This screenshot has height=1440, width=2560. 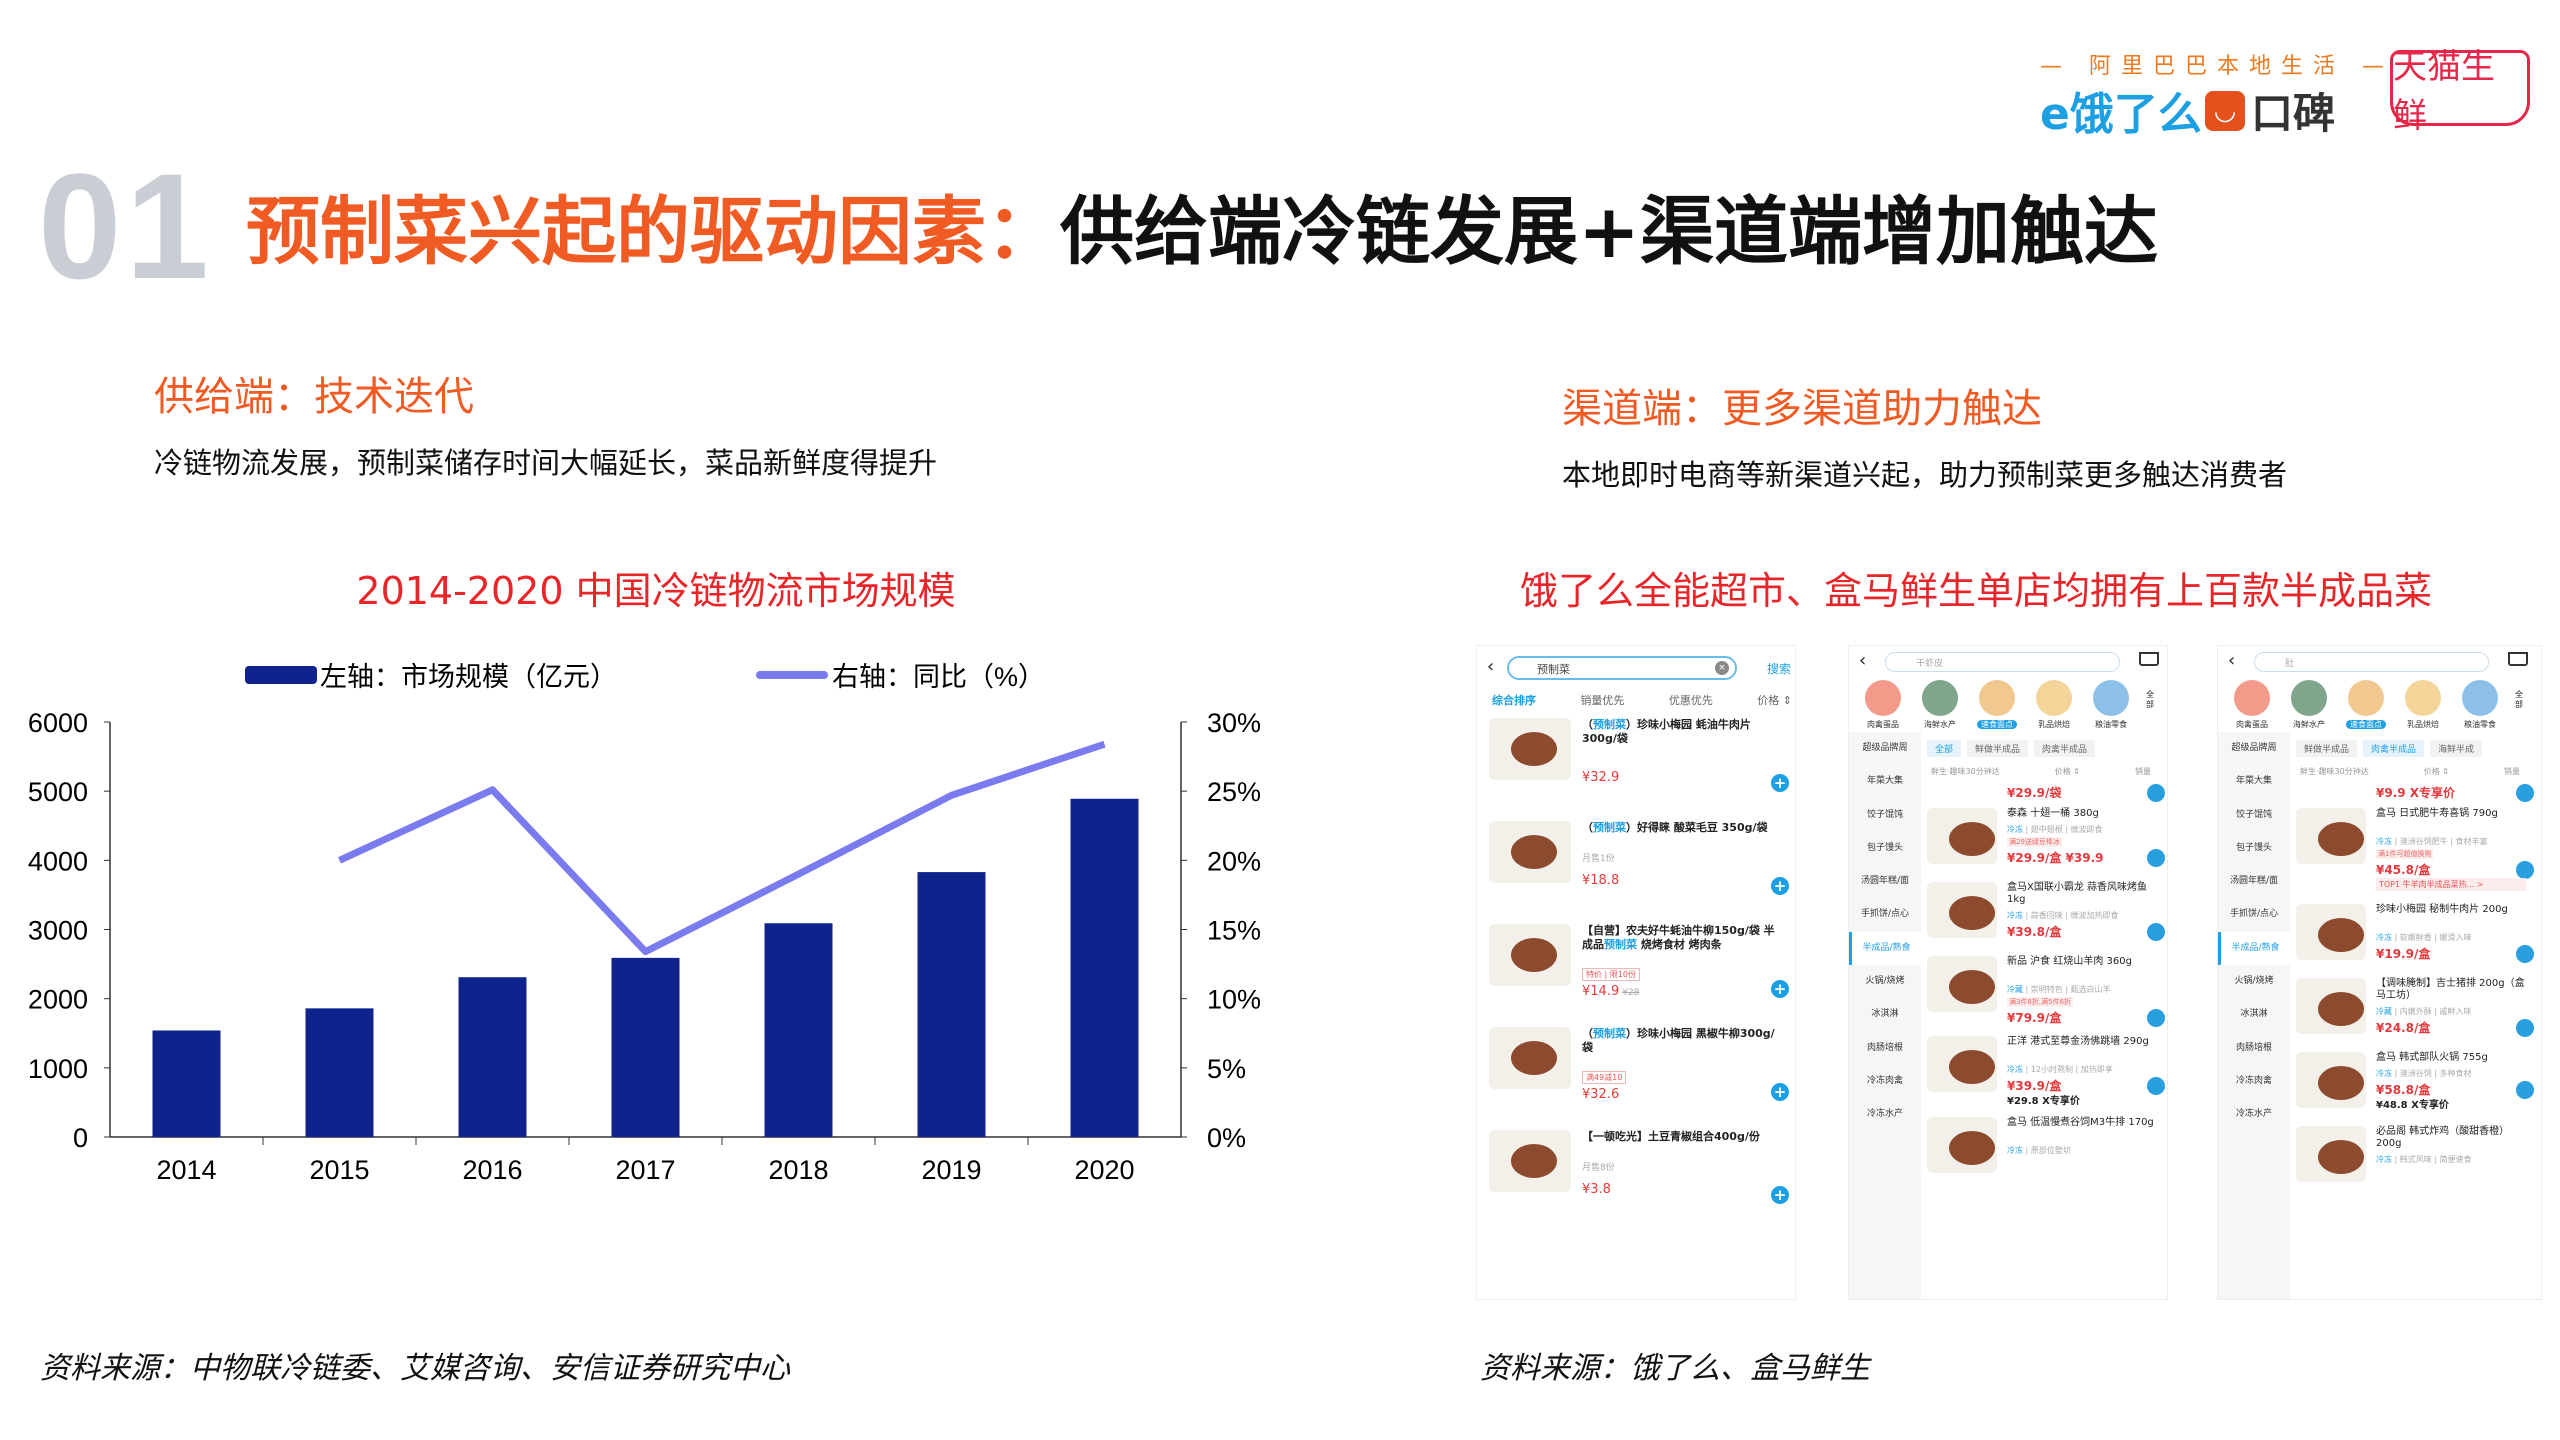 I want to click on list-item: 【一顿吃光】土豆青椒组合400g/份 月售8份 ¥3.8 +, so click(x=1639, y=1167).